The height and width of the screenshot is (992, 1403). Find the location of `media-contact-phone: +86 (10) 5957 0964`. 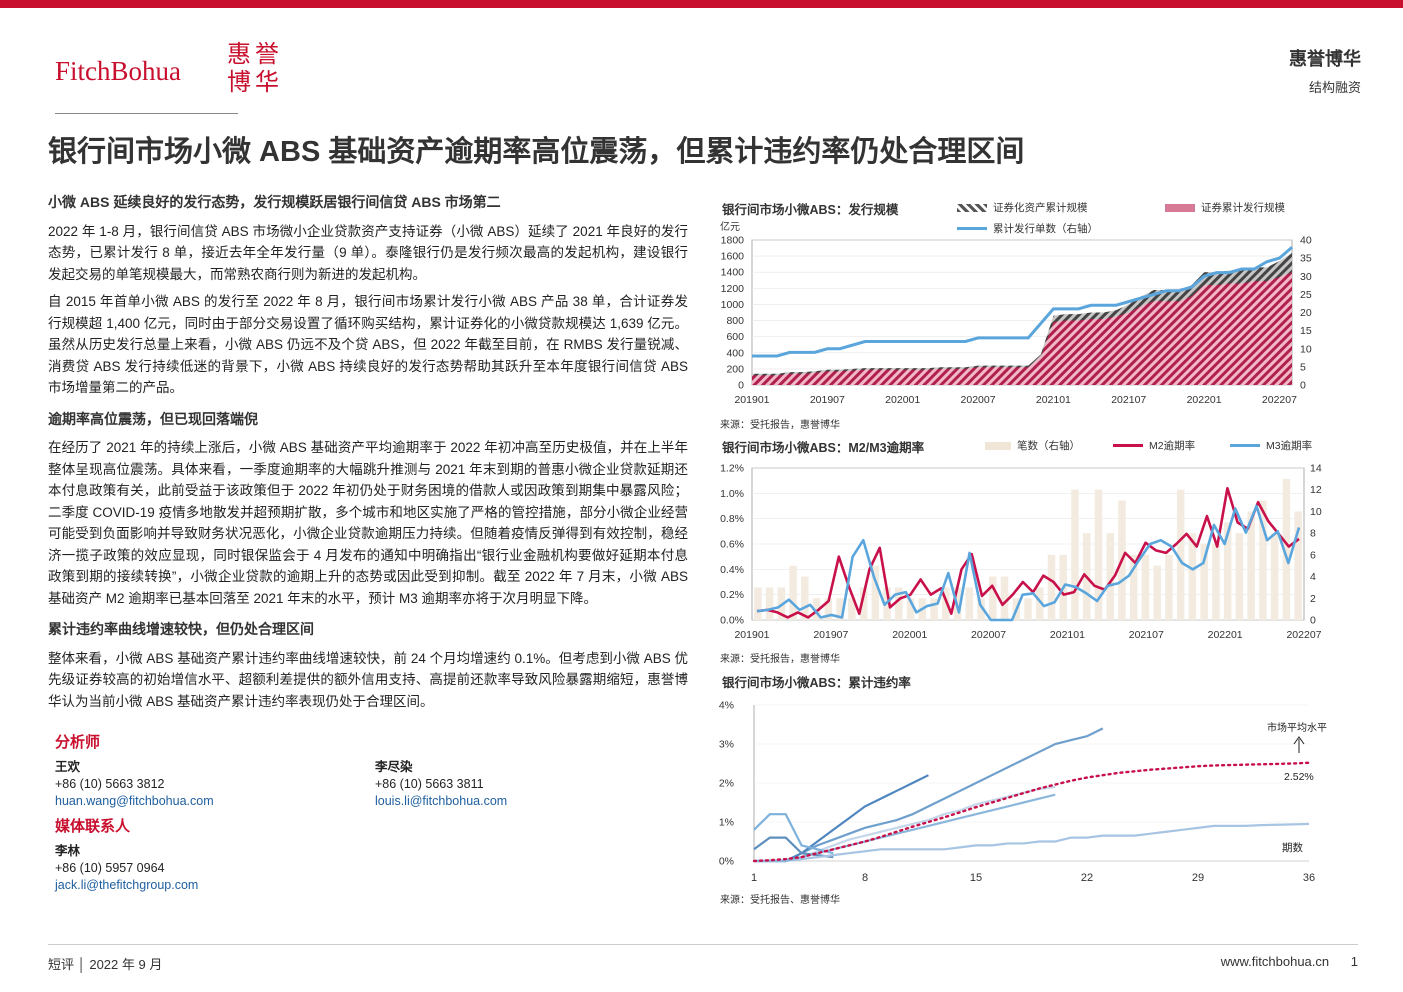

media-contact-phone: +86 (10) 5957 0964 is located at coordinates (110, 868).